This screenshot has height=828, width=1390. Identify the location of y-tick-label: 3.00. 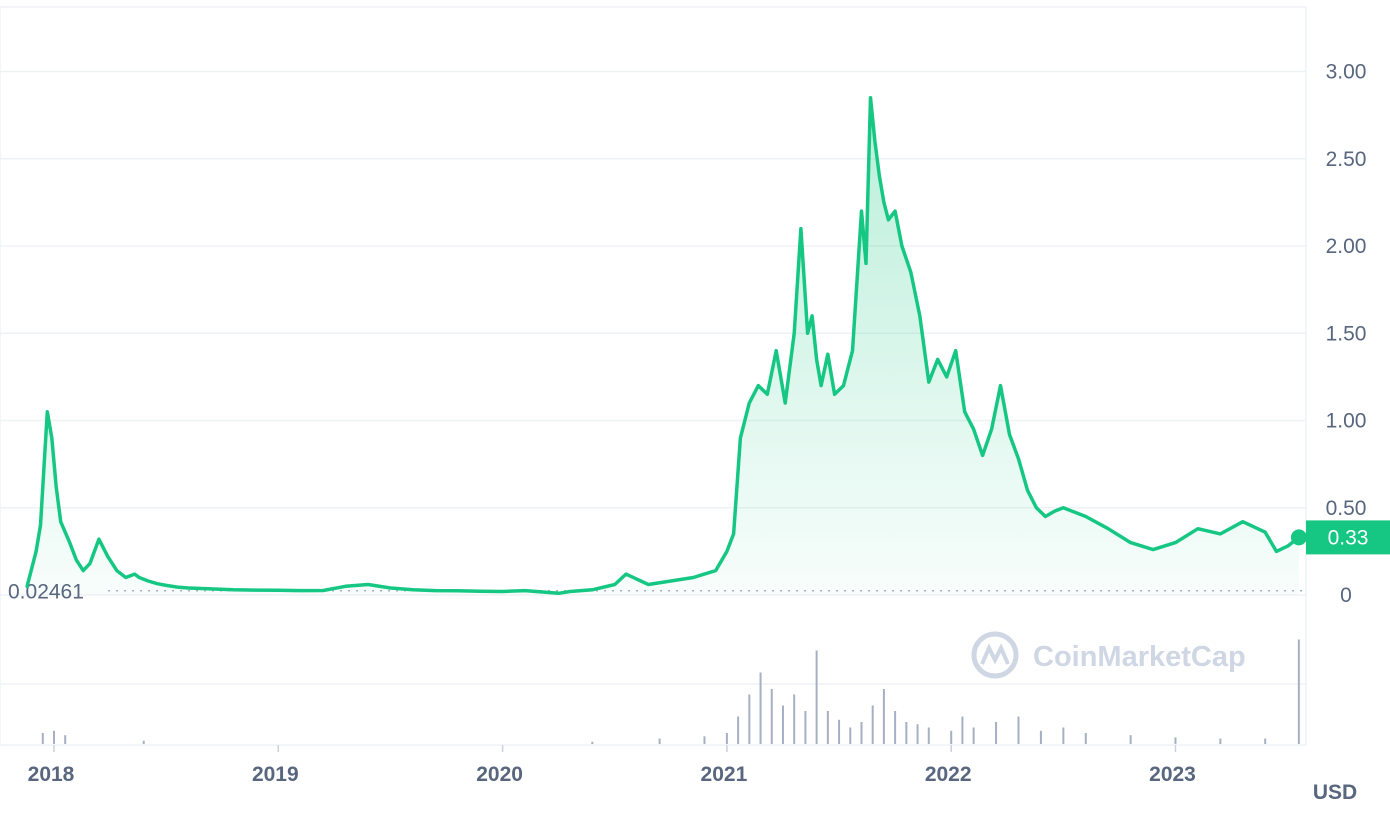
(1346, 72).